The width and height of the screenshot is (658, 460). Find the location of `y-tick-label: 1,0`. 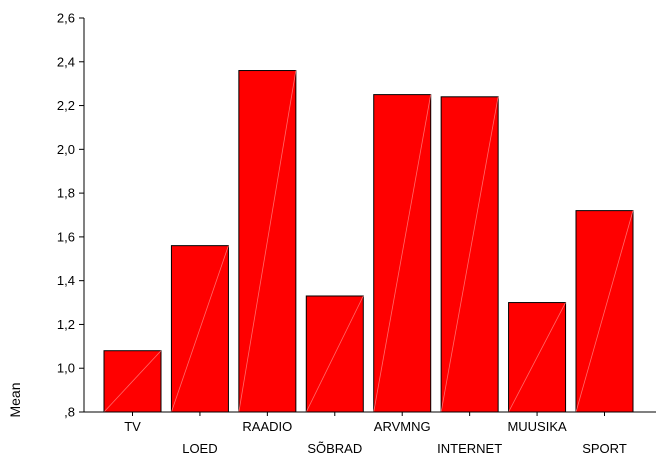

y-tick-label: 1,0 is located at coordinates (66, 368).